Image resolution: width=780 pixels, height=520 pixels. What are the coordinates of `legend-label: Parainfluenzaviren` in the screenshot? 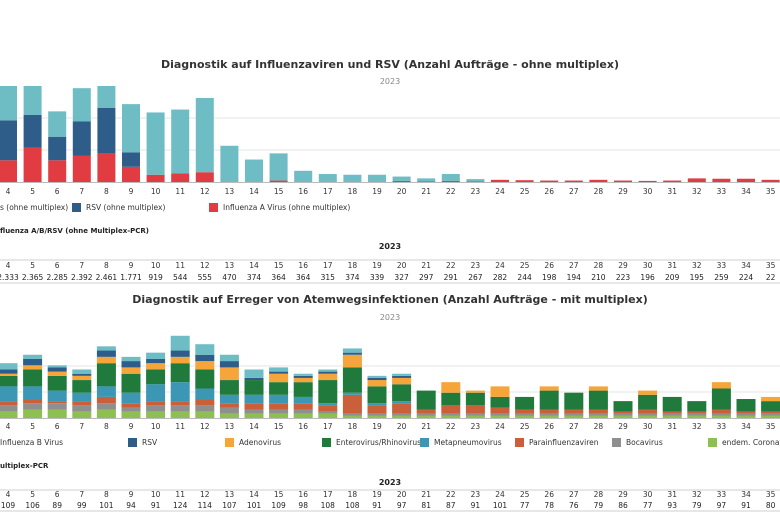 It's located at (564, 442).